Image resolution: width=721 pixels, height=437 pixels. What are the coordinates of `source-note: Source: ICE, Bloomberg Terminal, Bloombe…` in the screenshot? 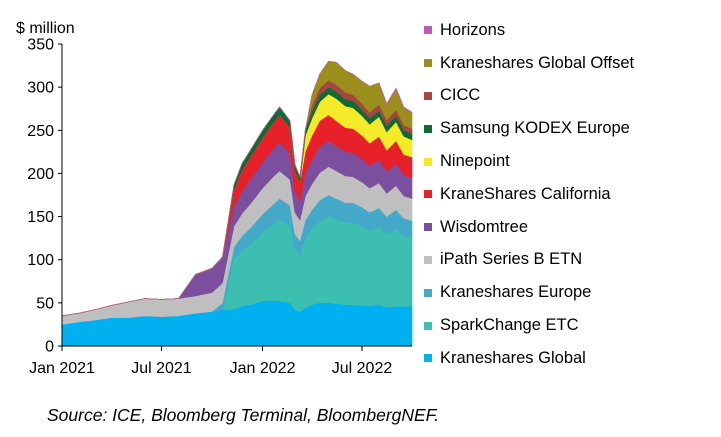 It's located at (243, 415).